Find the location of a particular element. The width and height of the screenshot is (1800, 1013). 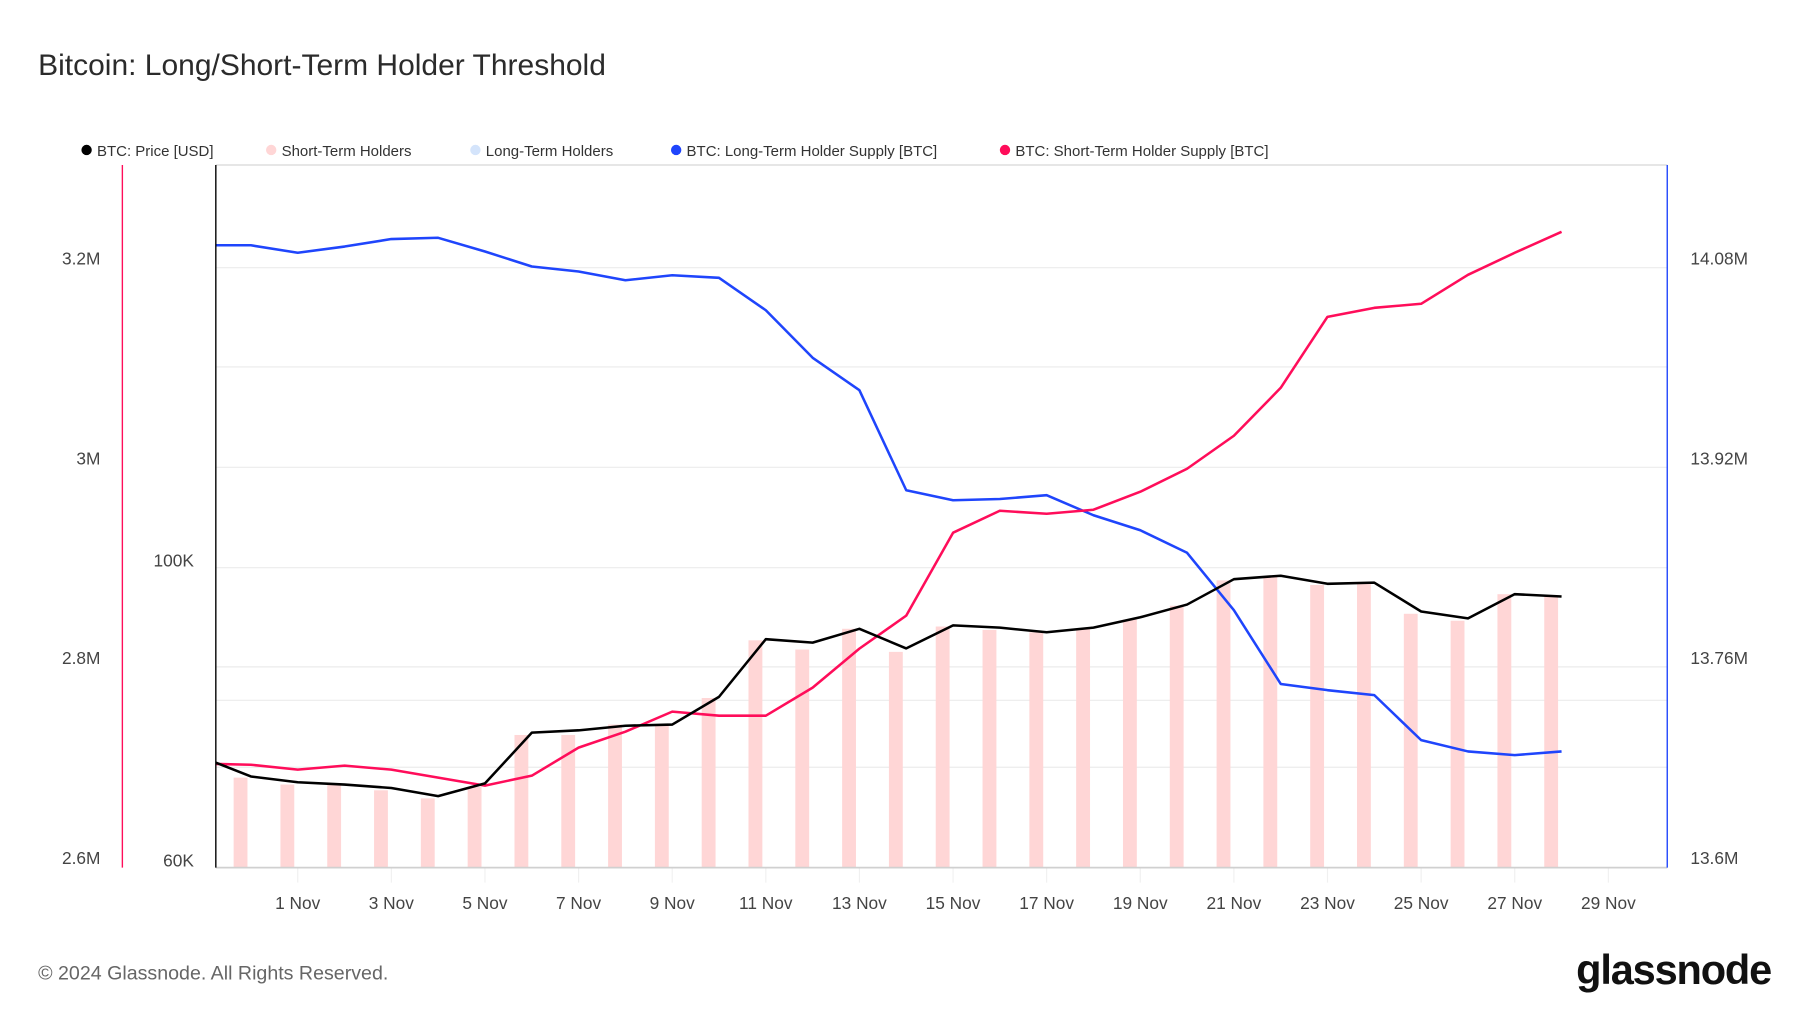

legend-item-sth: Short-Term Holders is located at coordinates (338, 151).